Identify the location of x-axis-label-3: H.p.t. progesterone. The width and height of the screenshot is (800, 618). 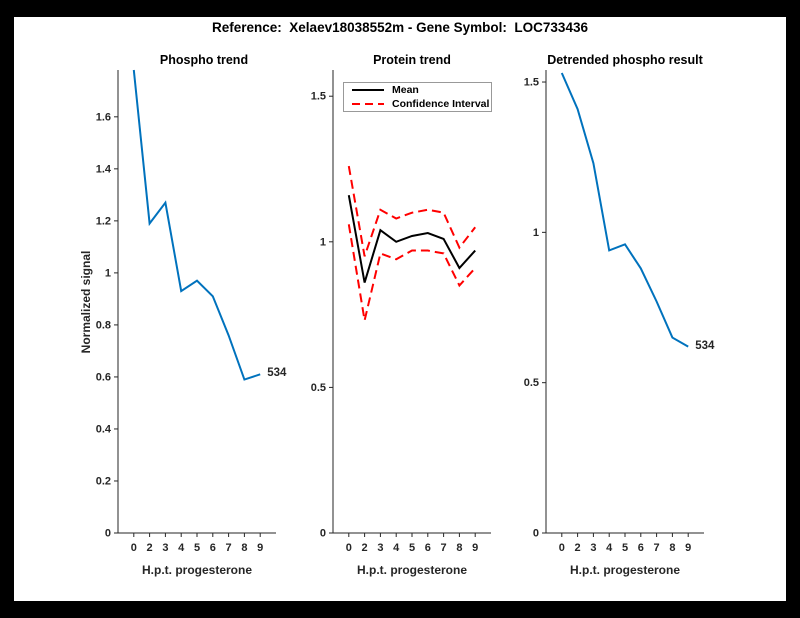
(624, 570).